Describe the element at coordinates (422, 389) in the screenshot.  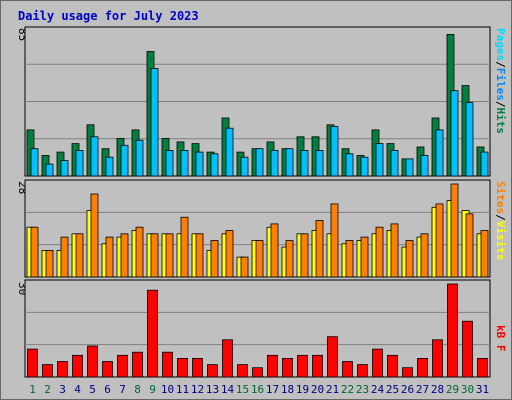
I see `day-label-27: 27` at that location.